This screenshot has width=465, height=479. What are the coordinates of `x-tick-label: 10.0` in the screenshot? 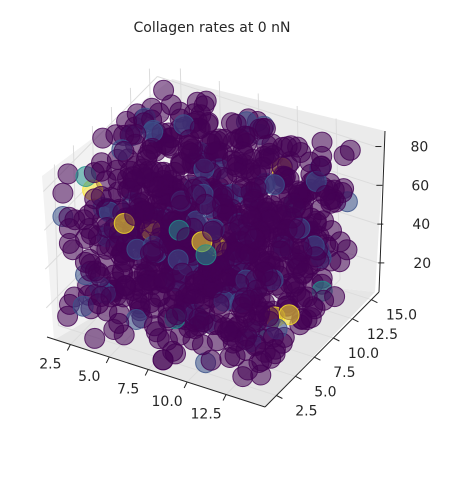 It's located at (167, 402).